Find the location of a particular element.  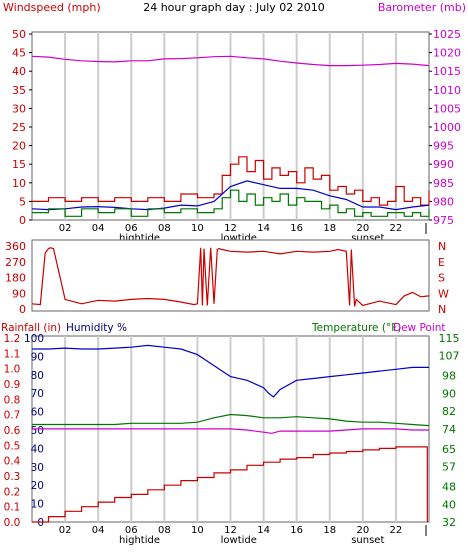

humidity-tick-label: 20 is located at coordinates (37, 486).